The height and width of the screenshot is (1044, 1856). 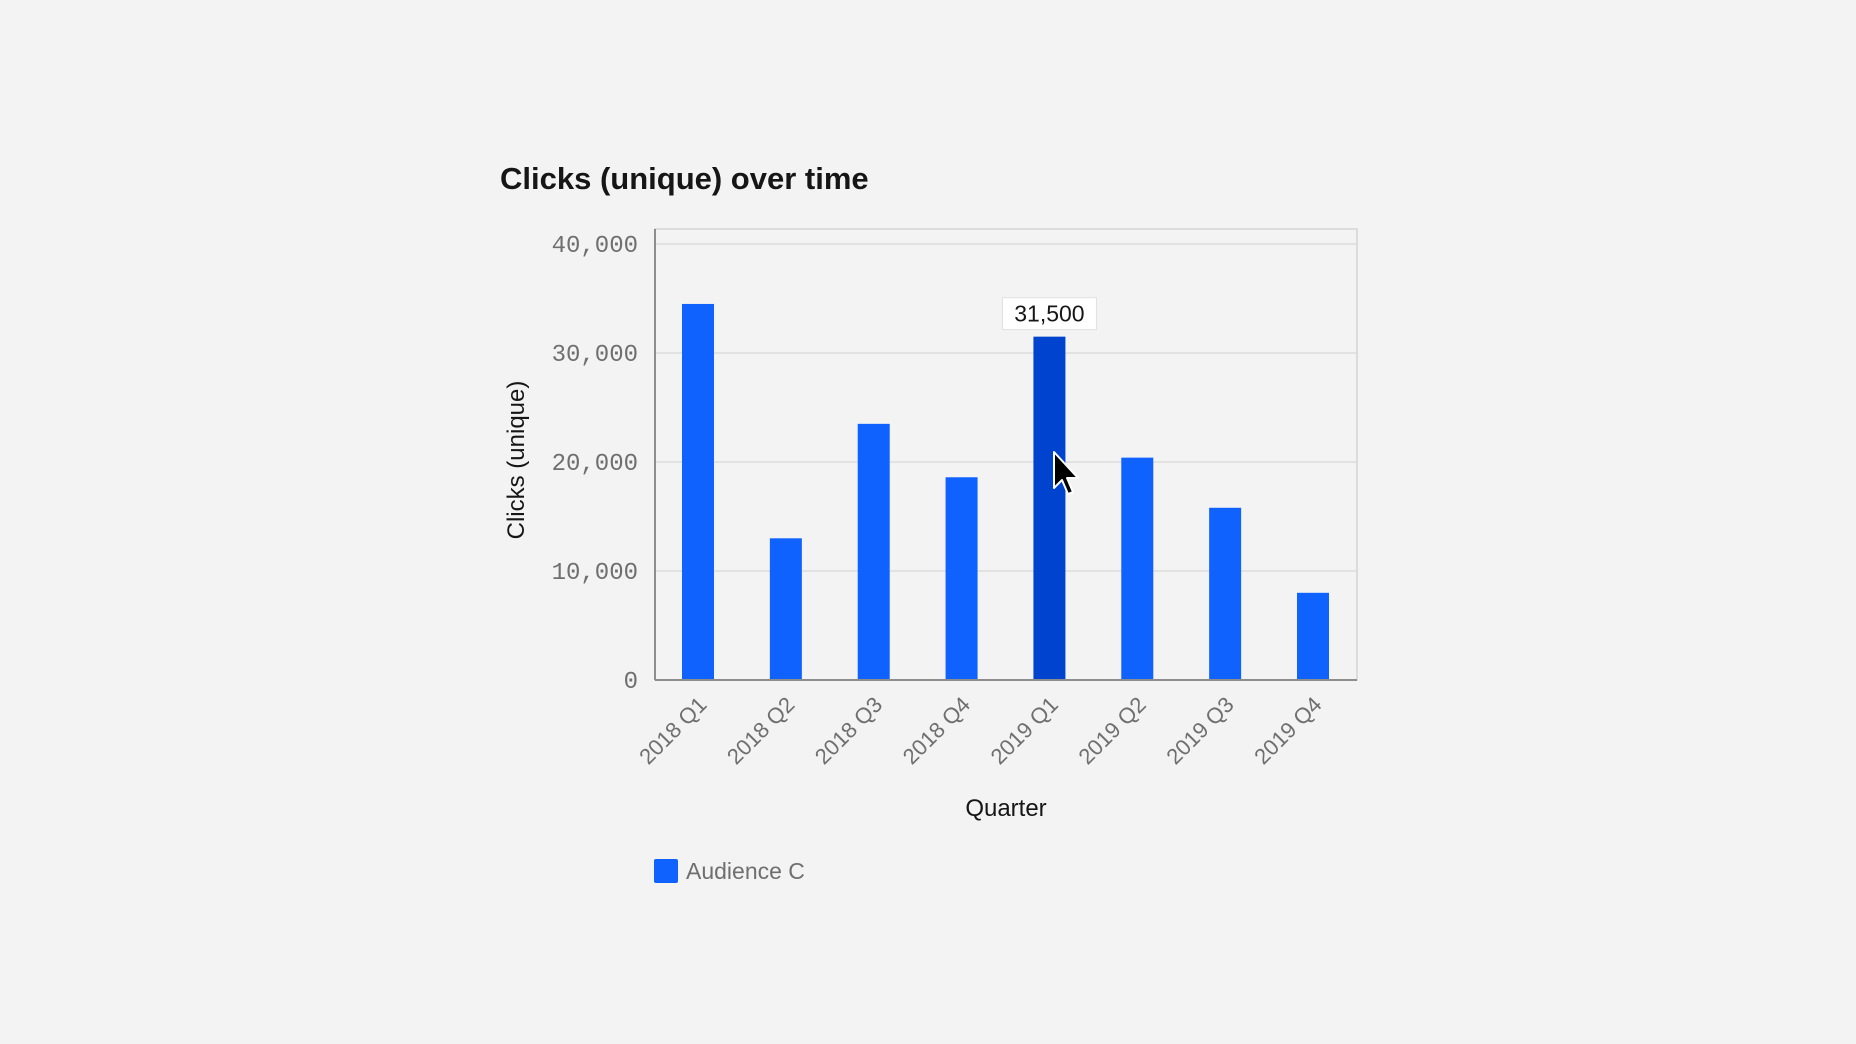 What do you see at coordinates (760, 730) in the screenshot?
I see `x-tick-label: 2018 Q2` at bounding box center [760, 730].